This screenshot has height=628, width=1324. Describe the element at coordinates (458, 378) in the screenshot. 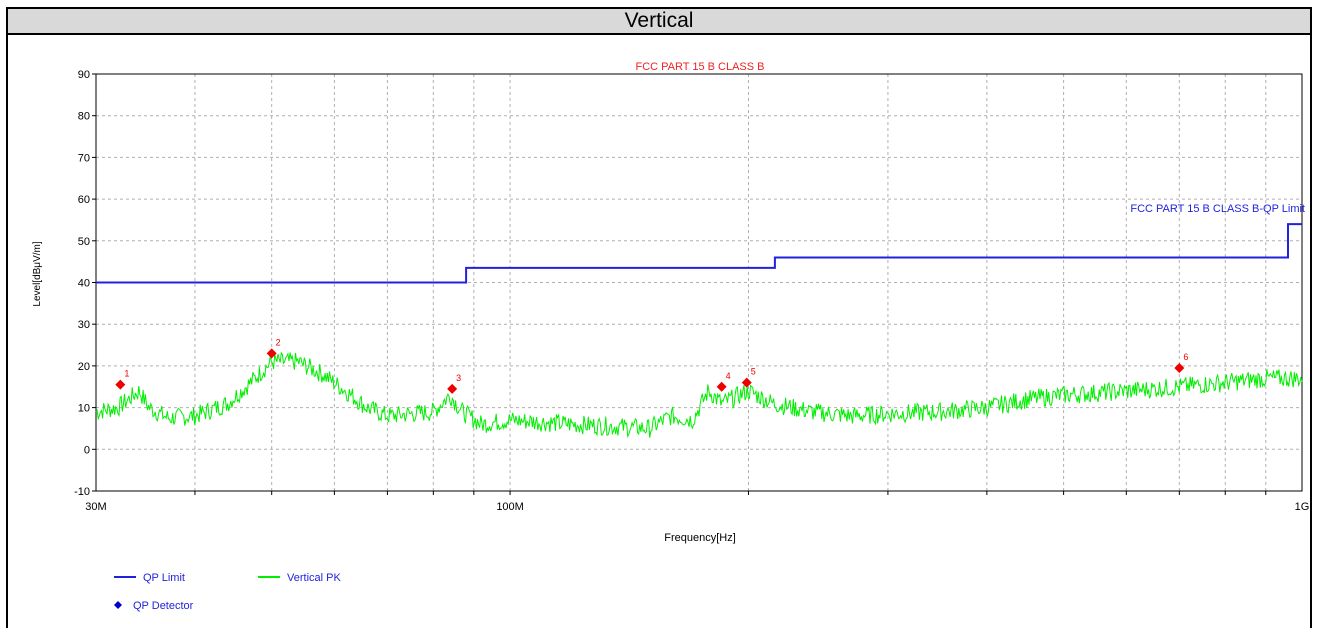

I see `marker-label: 3` at that location.